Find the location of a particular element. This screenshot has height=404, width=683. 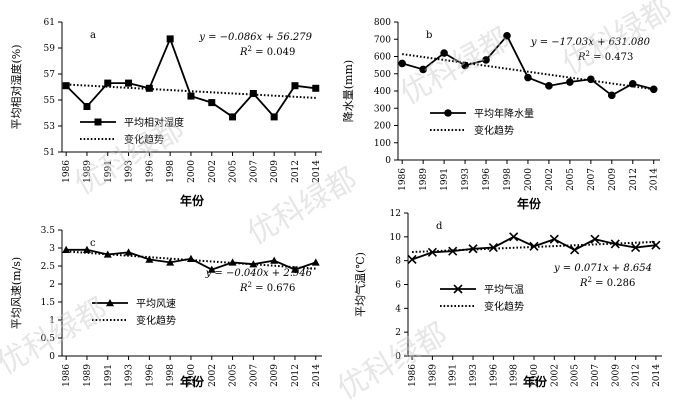

r-squared: R2 = 0.049 is located at coordinates (267, 51).